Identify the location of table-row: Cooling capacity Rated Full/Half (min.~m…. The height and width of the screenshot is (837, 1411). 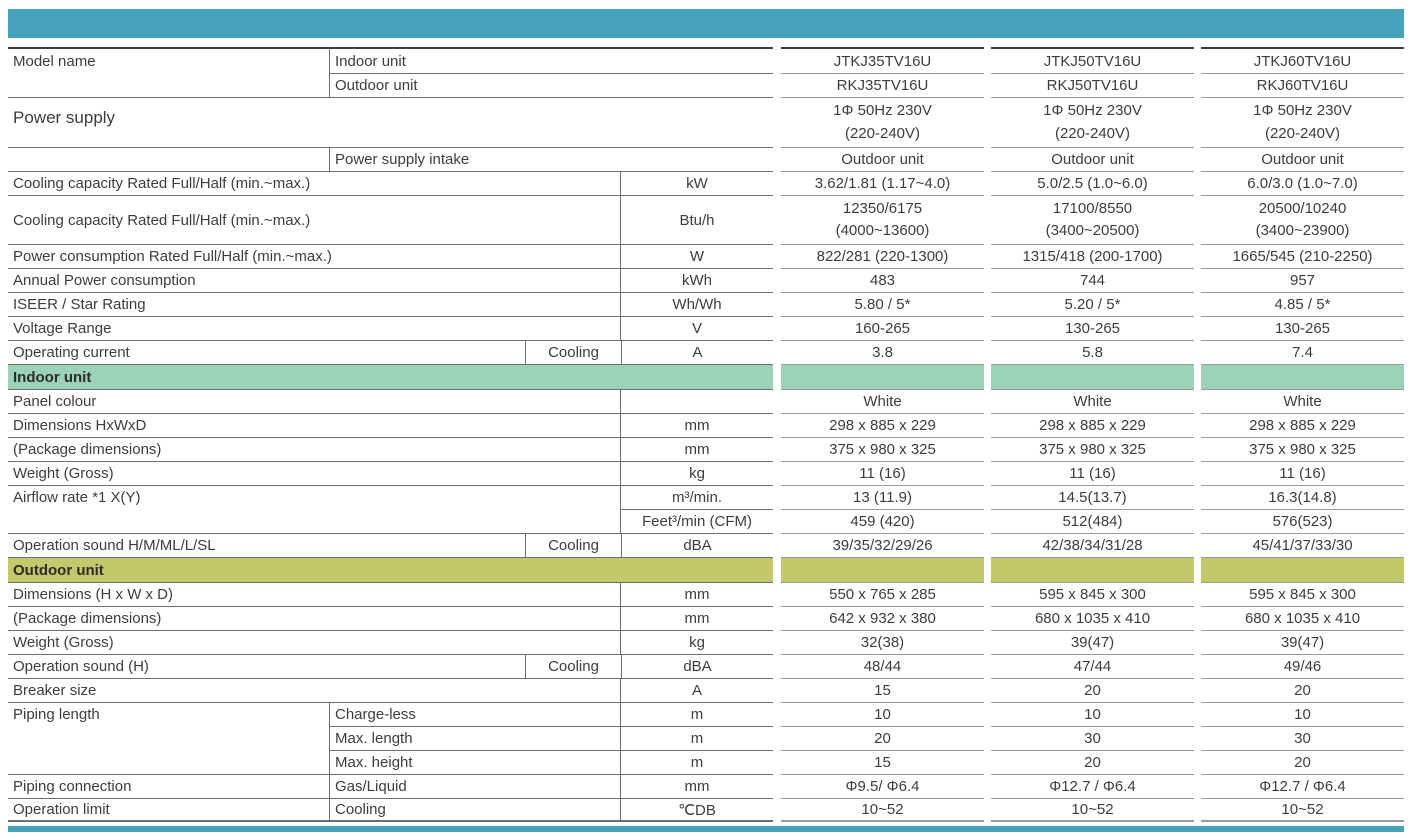
(709, 183).